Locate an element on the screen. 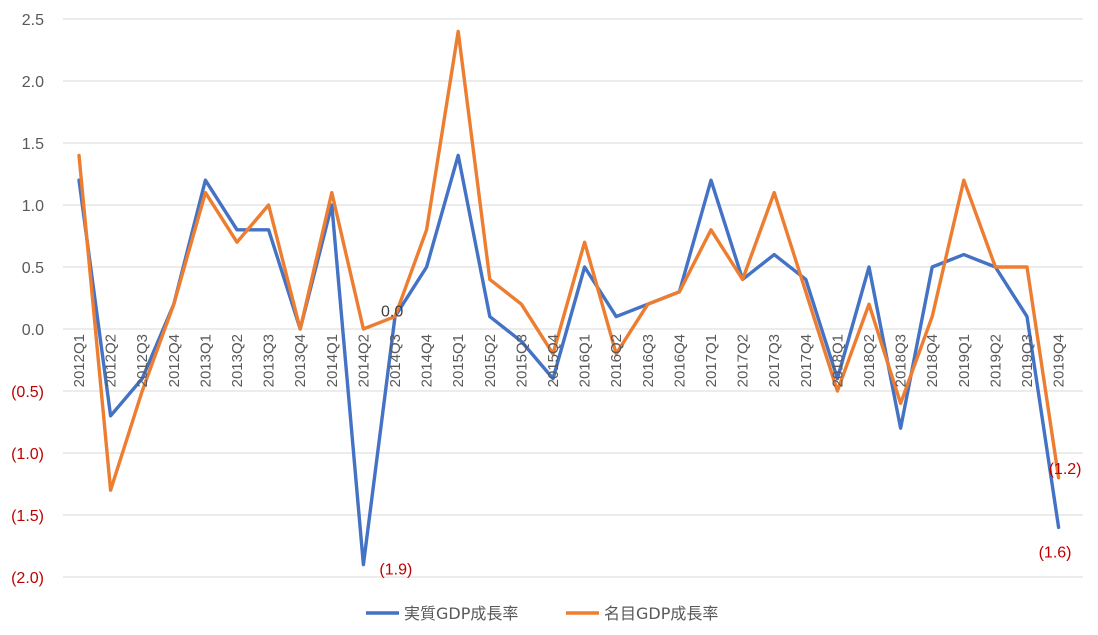 The height and width of the screenshot is (635, 1098). legend-label: 名目GDP成長率 is located at coordinates (661, 613).